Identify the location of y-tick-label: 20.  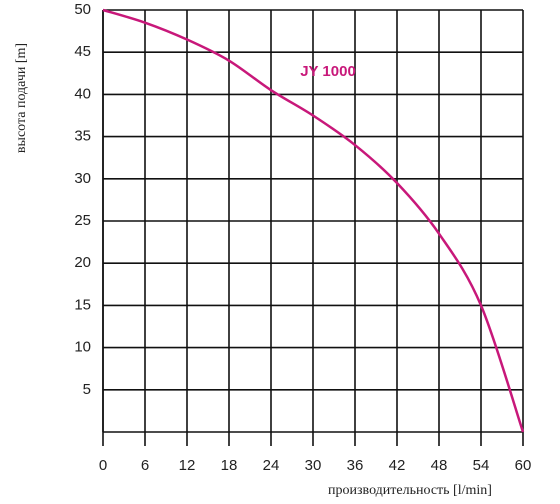
(82, 262).